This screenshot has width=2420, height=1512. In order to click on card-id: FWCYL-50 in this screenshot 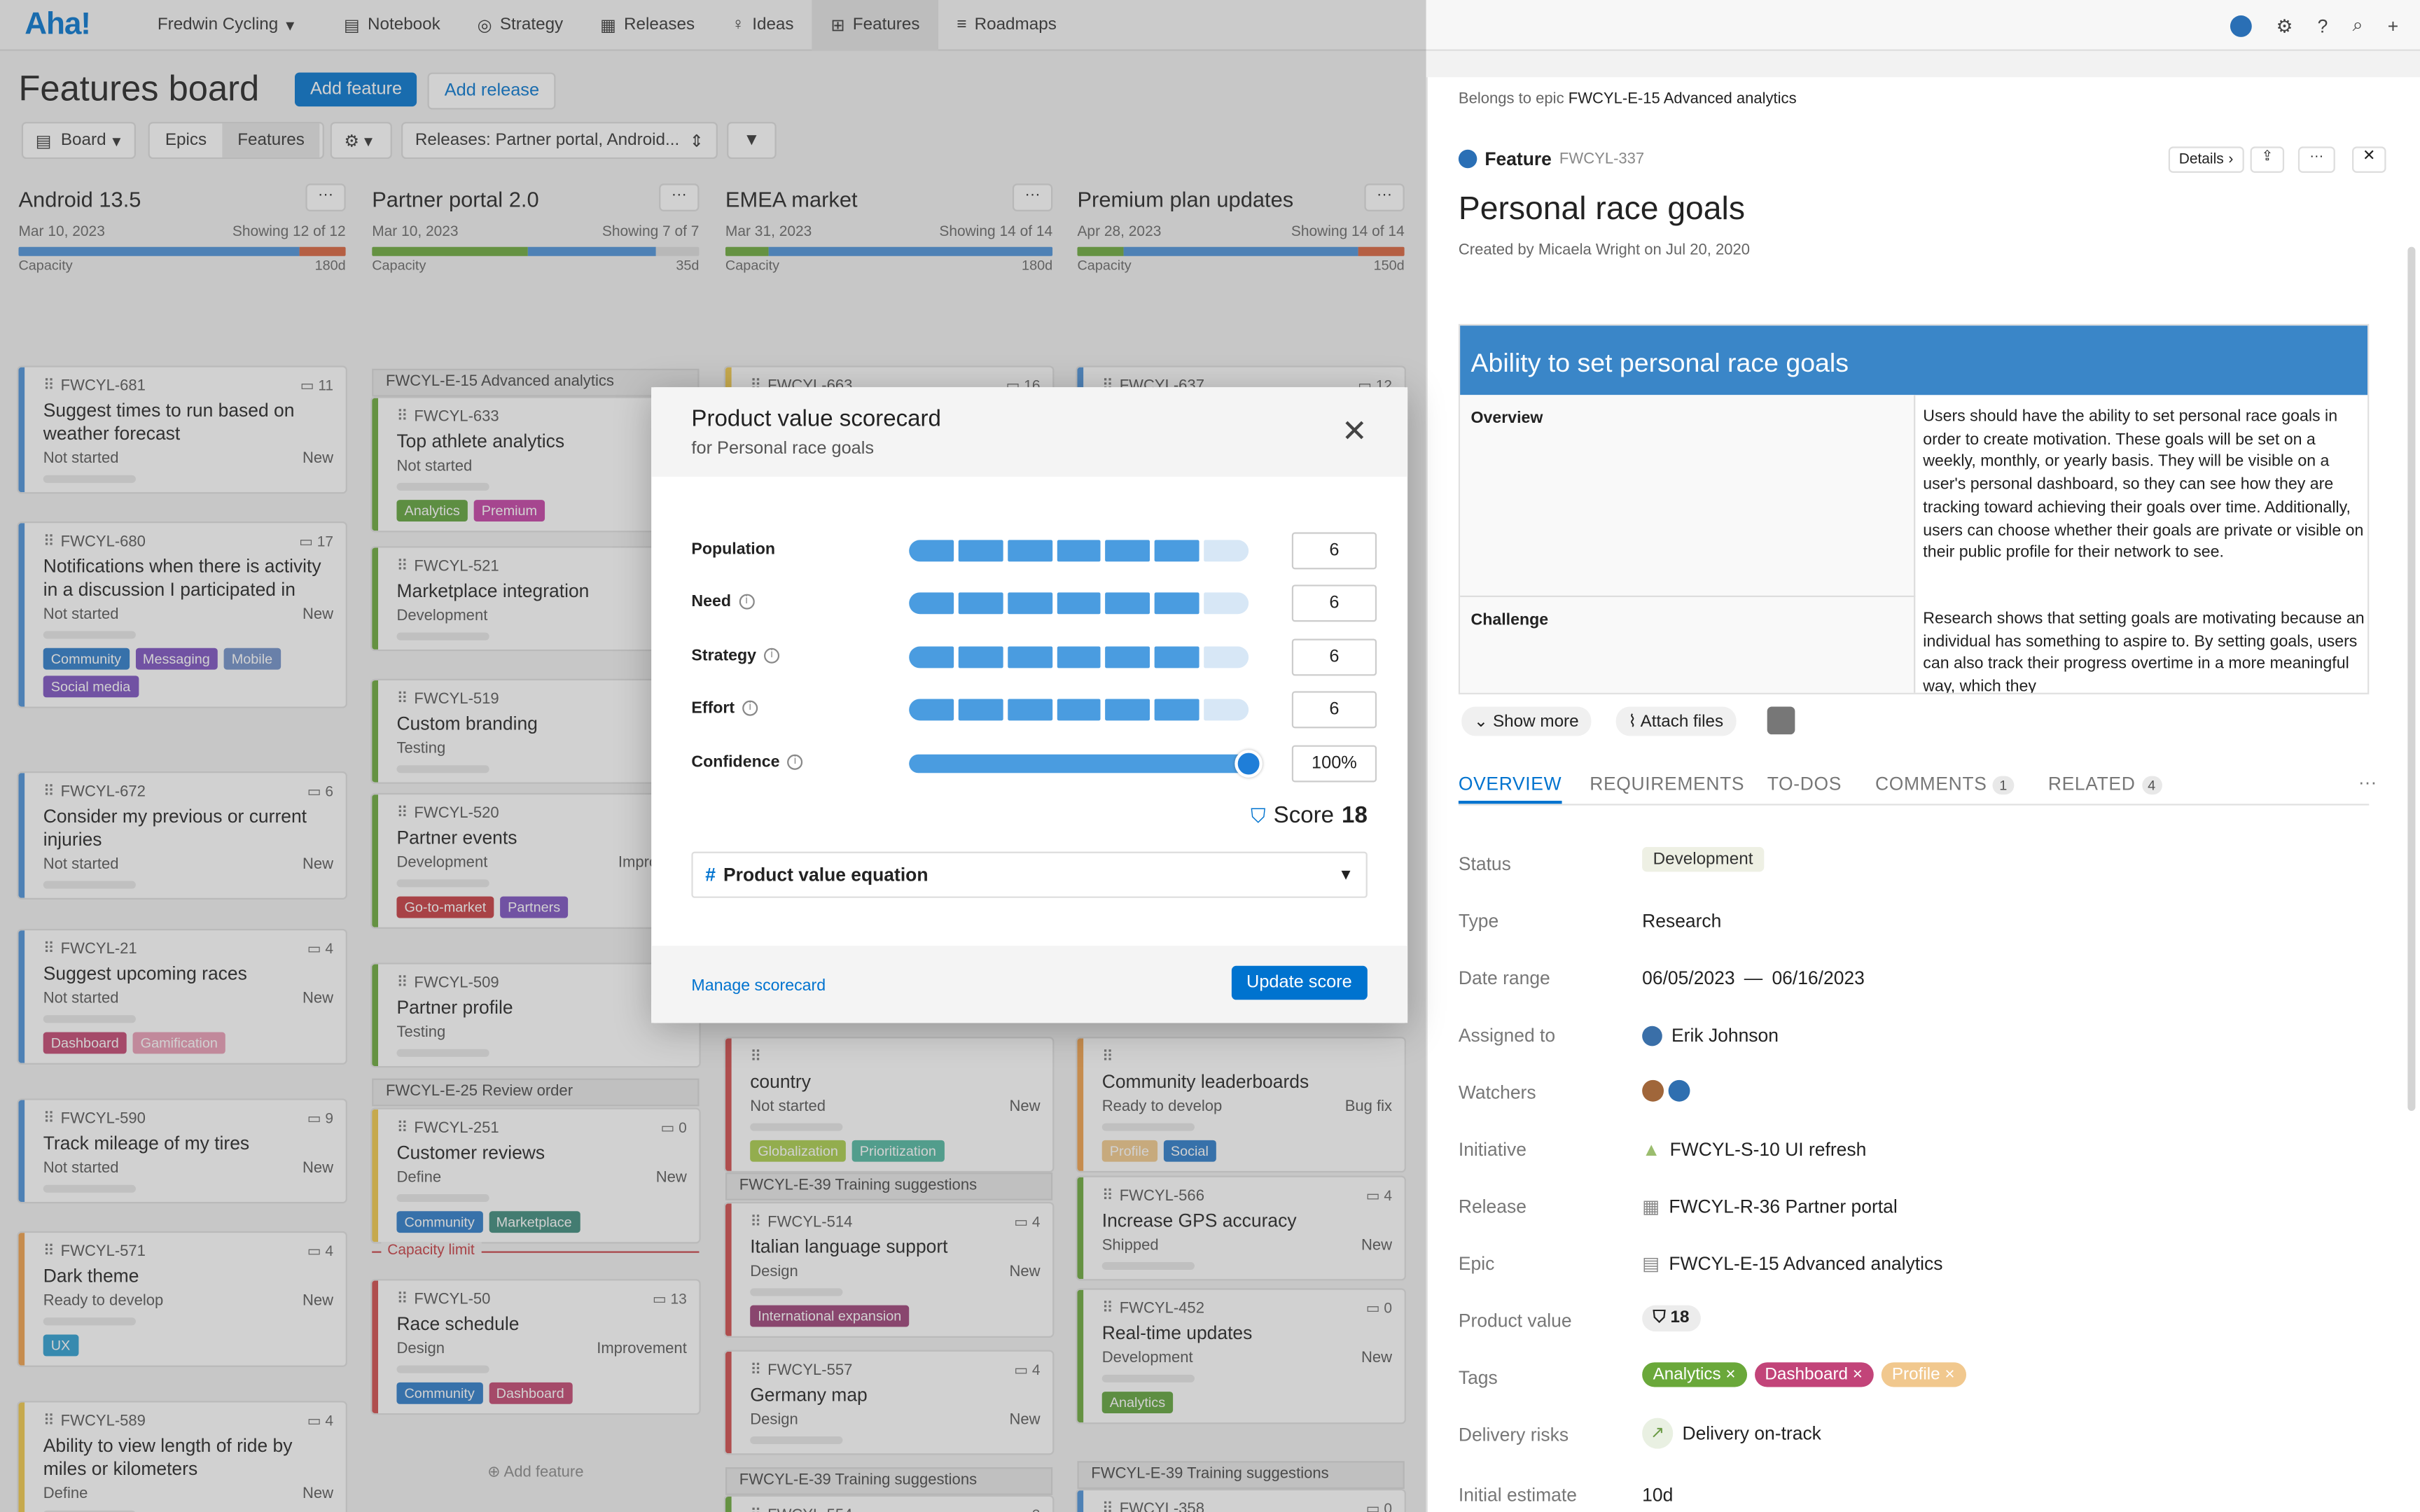, I will do `click(452, 1300)`.